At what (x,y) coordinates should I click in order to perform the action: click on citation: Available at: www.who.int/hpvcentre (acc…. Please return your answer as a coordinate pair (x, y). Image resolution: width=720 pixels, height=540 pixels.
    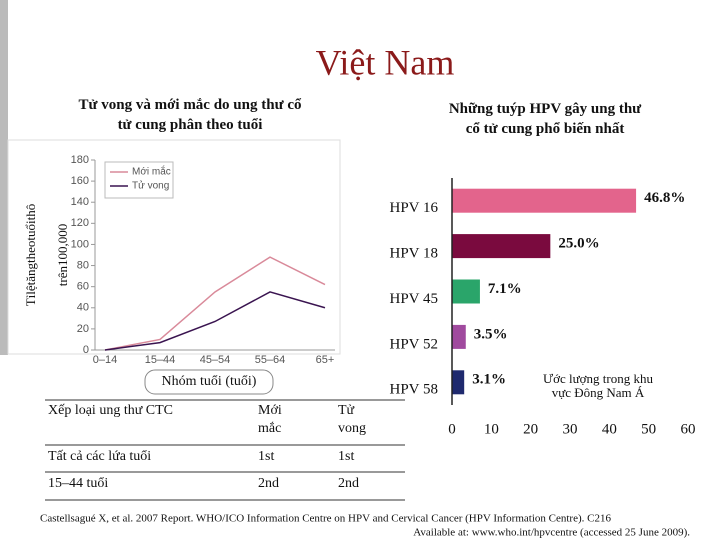
    Looking at the image, I should click on (551, 533).